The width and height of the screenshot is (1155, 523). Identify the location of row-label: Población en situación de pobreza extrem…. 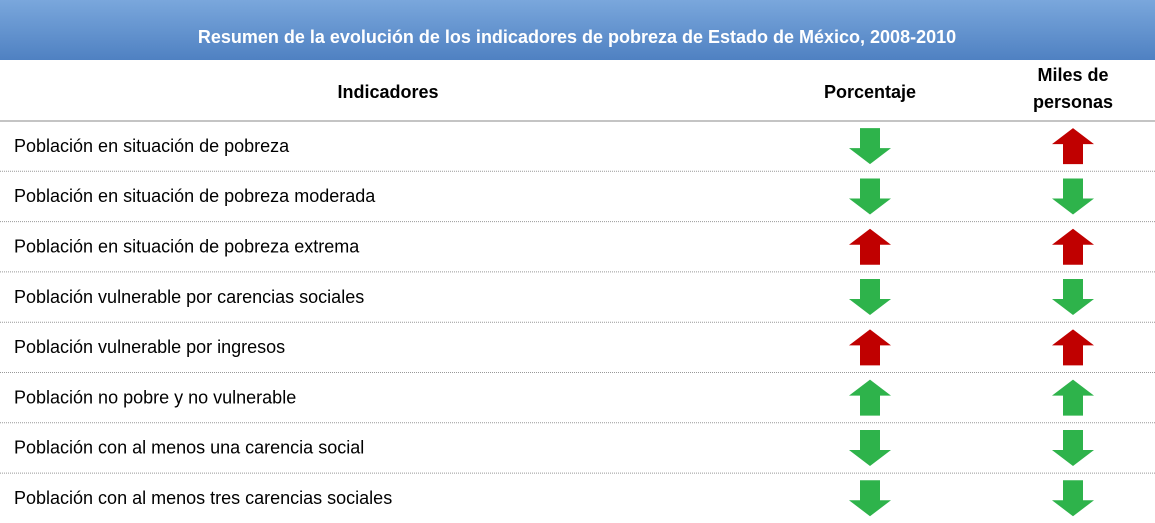
(187, 247).